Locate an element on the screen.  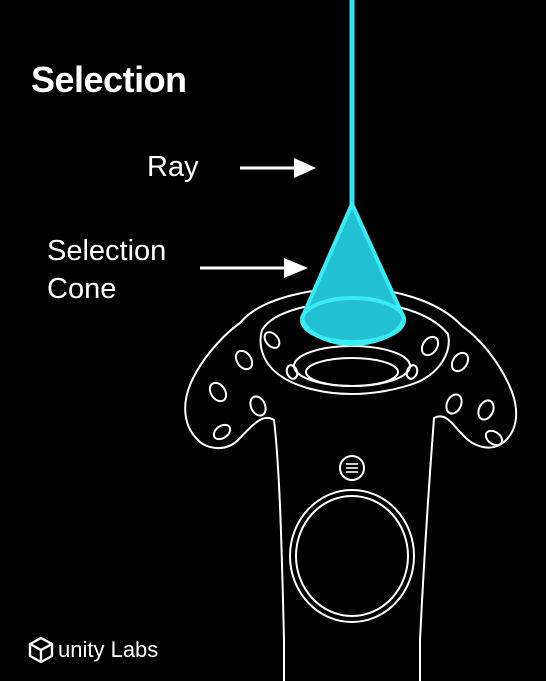
selection-cone-label: Selection Cone is located at coordinates (106, 270).